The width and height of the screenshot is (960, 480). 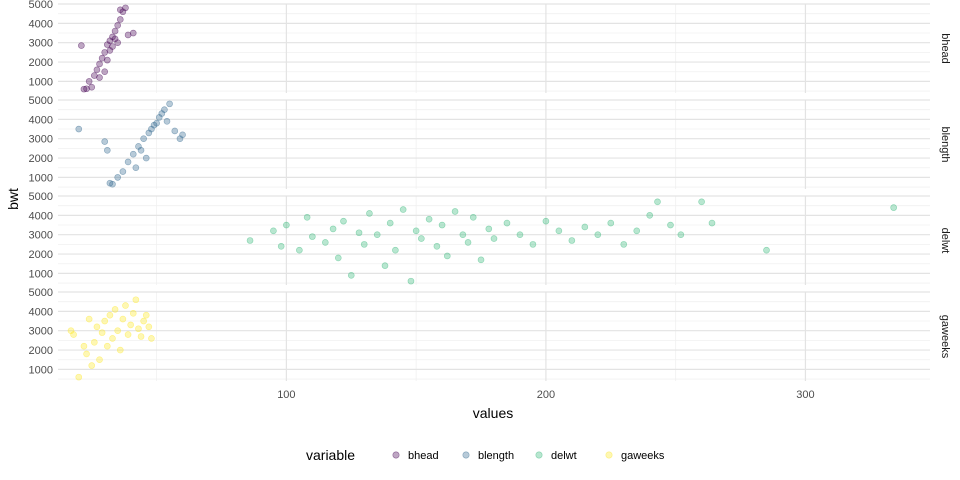 I want to click on strip-label-gaweeks: gaweeks, so click(x=945, y=337).